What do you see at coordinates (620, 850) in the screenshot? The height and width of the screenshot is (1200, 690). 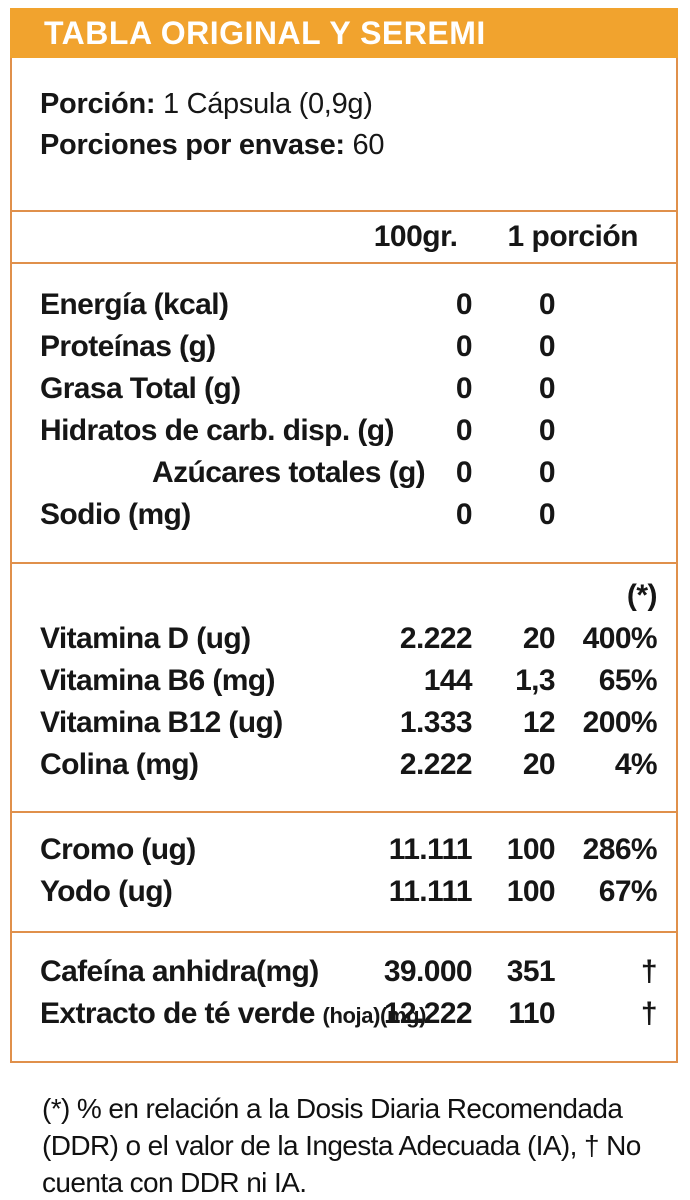 I see `value-percent-ddr: 286%` at bounding box center [620, 850].